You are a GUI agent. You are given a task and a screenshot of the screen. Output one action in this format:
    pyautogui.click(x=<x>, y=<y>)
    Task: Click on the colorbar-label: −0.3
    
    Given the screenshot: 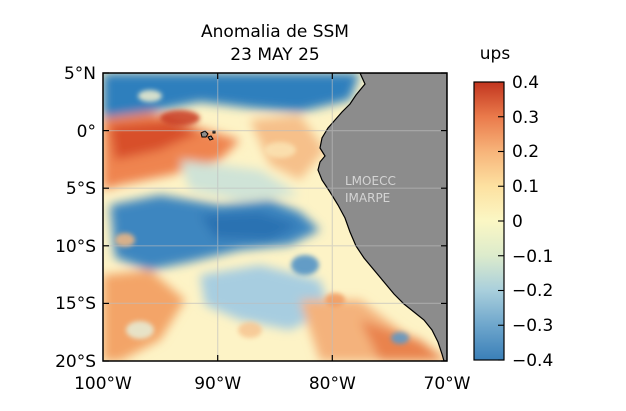 What is the action you would take?
    pyautogui.click(x=532, y=326)
    